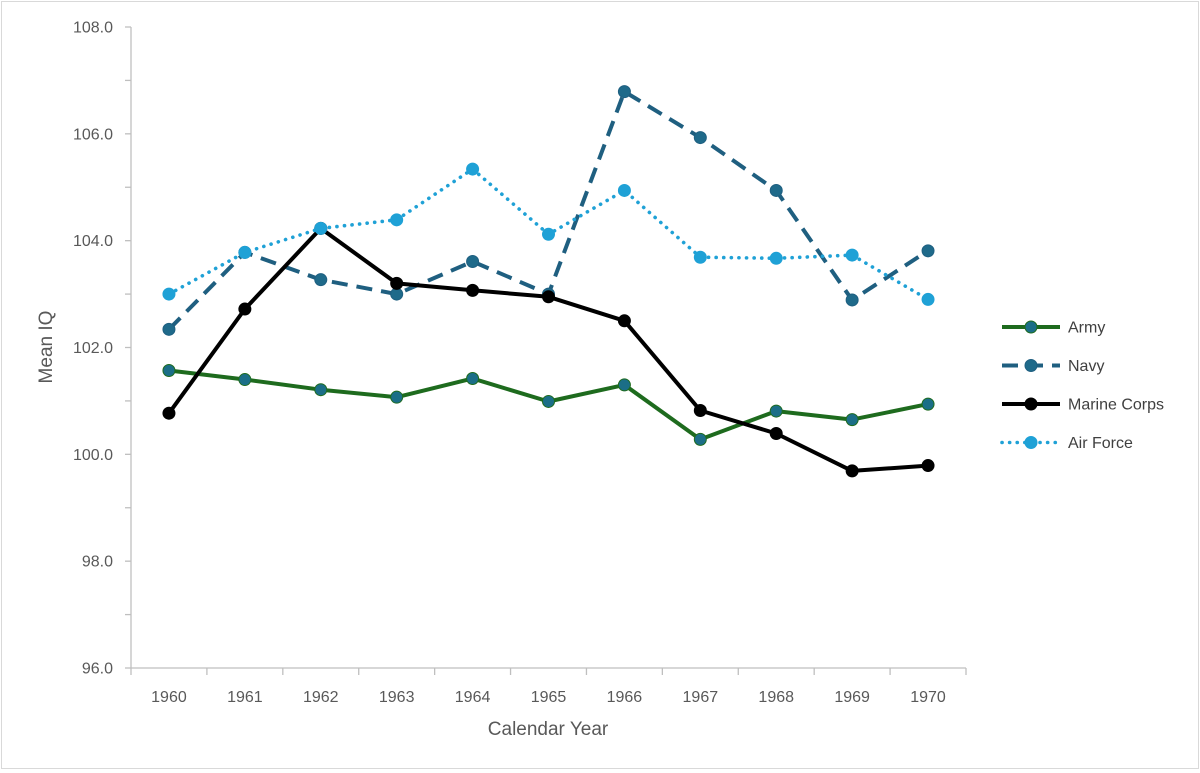 This screenshot has width=1200, height=773. Describe the element at coordinates (1066, 443) in the screenshot. I see `legend-item-air-force: Air Force` at that location.